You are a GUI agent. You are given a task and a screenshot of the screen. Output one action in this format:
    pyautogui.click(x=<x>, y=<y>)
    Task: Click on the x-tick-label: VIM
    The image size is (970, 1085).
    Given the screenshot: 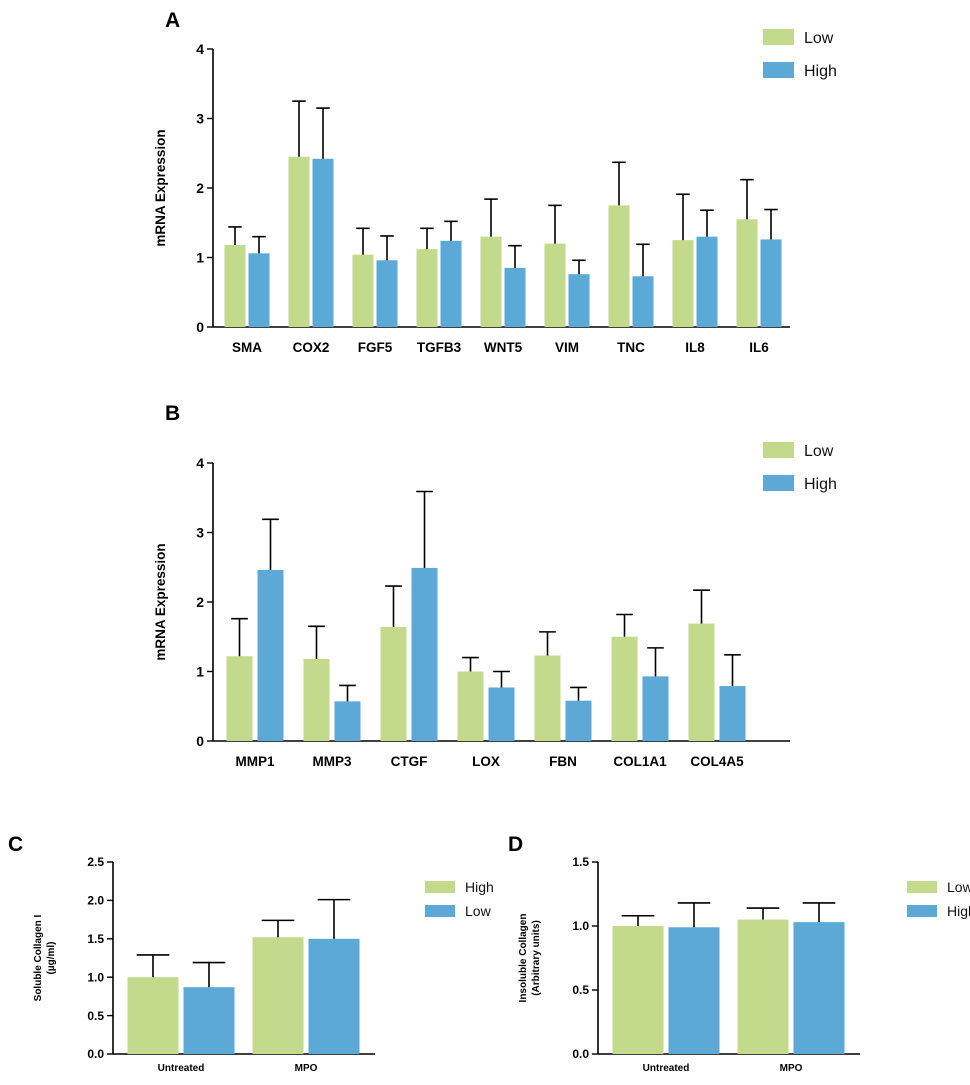 What is the action you would take?
    pyautogui.click(x=567, y=347)
    